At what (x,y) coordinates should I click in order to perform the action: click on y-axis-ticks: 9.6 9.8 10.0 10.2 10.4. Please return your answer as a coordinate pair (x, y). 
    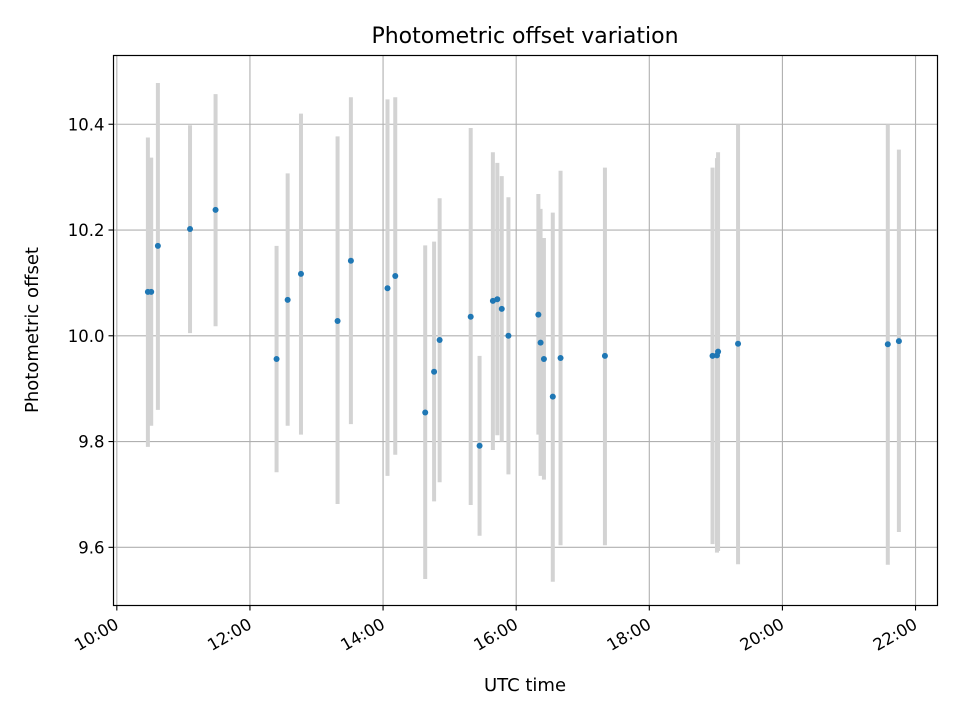
    Looking at the image, I should click on (91, 336).